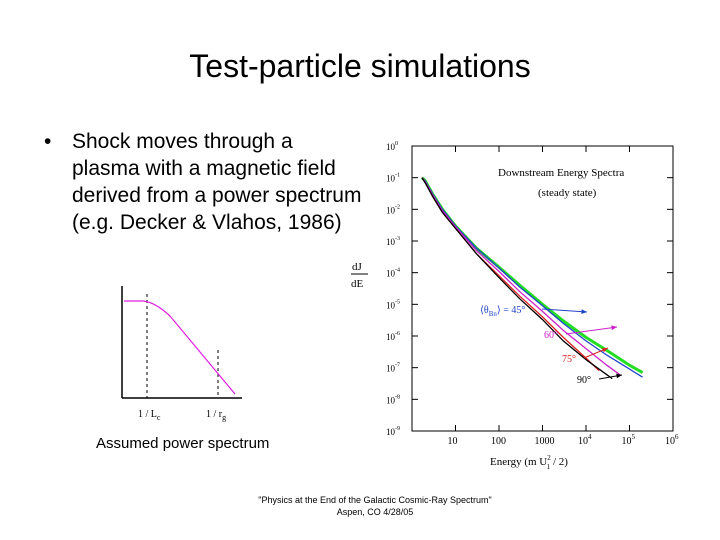 The width and height of the screenshot is (720, 540). I want to click on power-spectrum-figure: 1 / Lc 1 / rg, so click(181, 354).